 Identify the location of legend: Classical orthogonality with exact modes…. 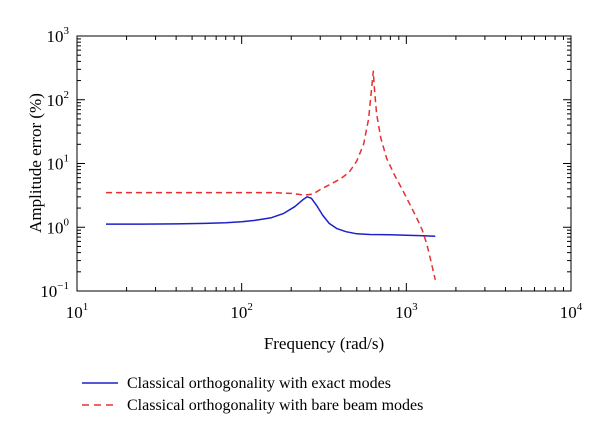
(252, 394).